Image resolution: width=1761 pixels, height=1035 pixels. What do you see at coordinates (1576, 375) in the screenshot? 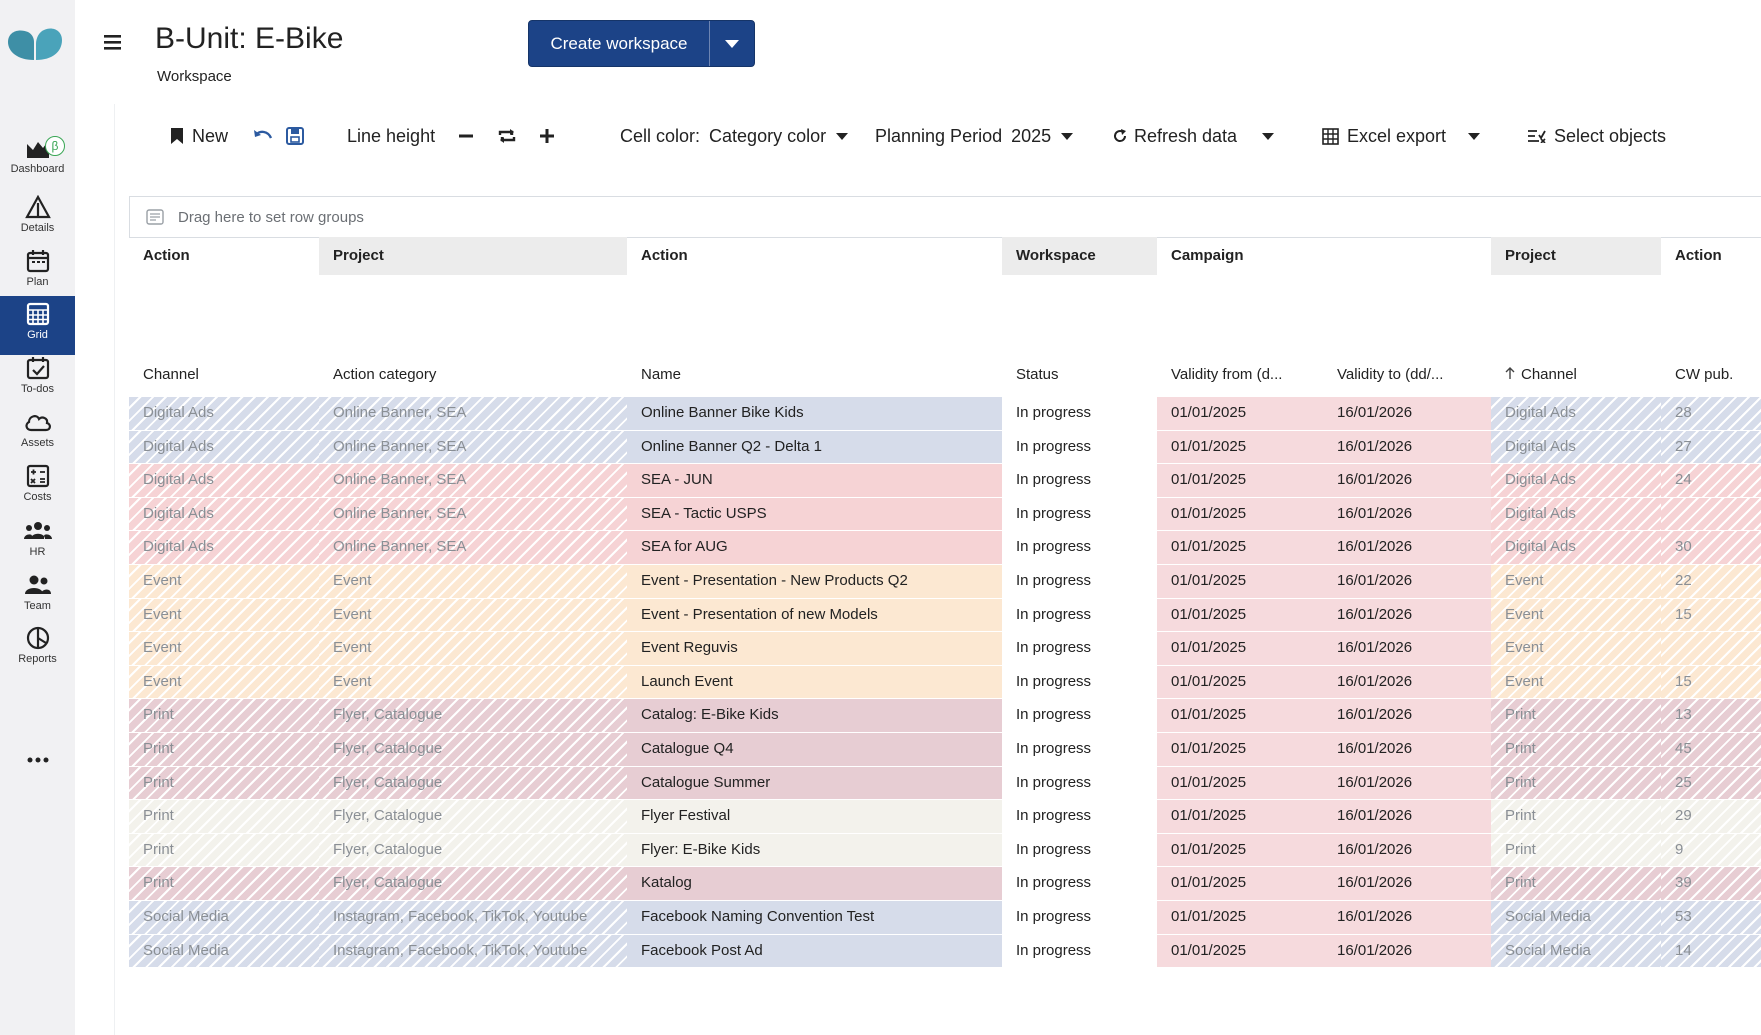
I see `column-header-channel-sorted: Channel` at bounding box center [1576, 375].